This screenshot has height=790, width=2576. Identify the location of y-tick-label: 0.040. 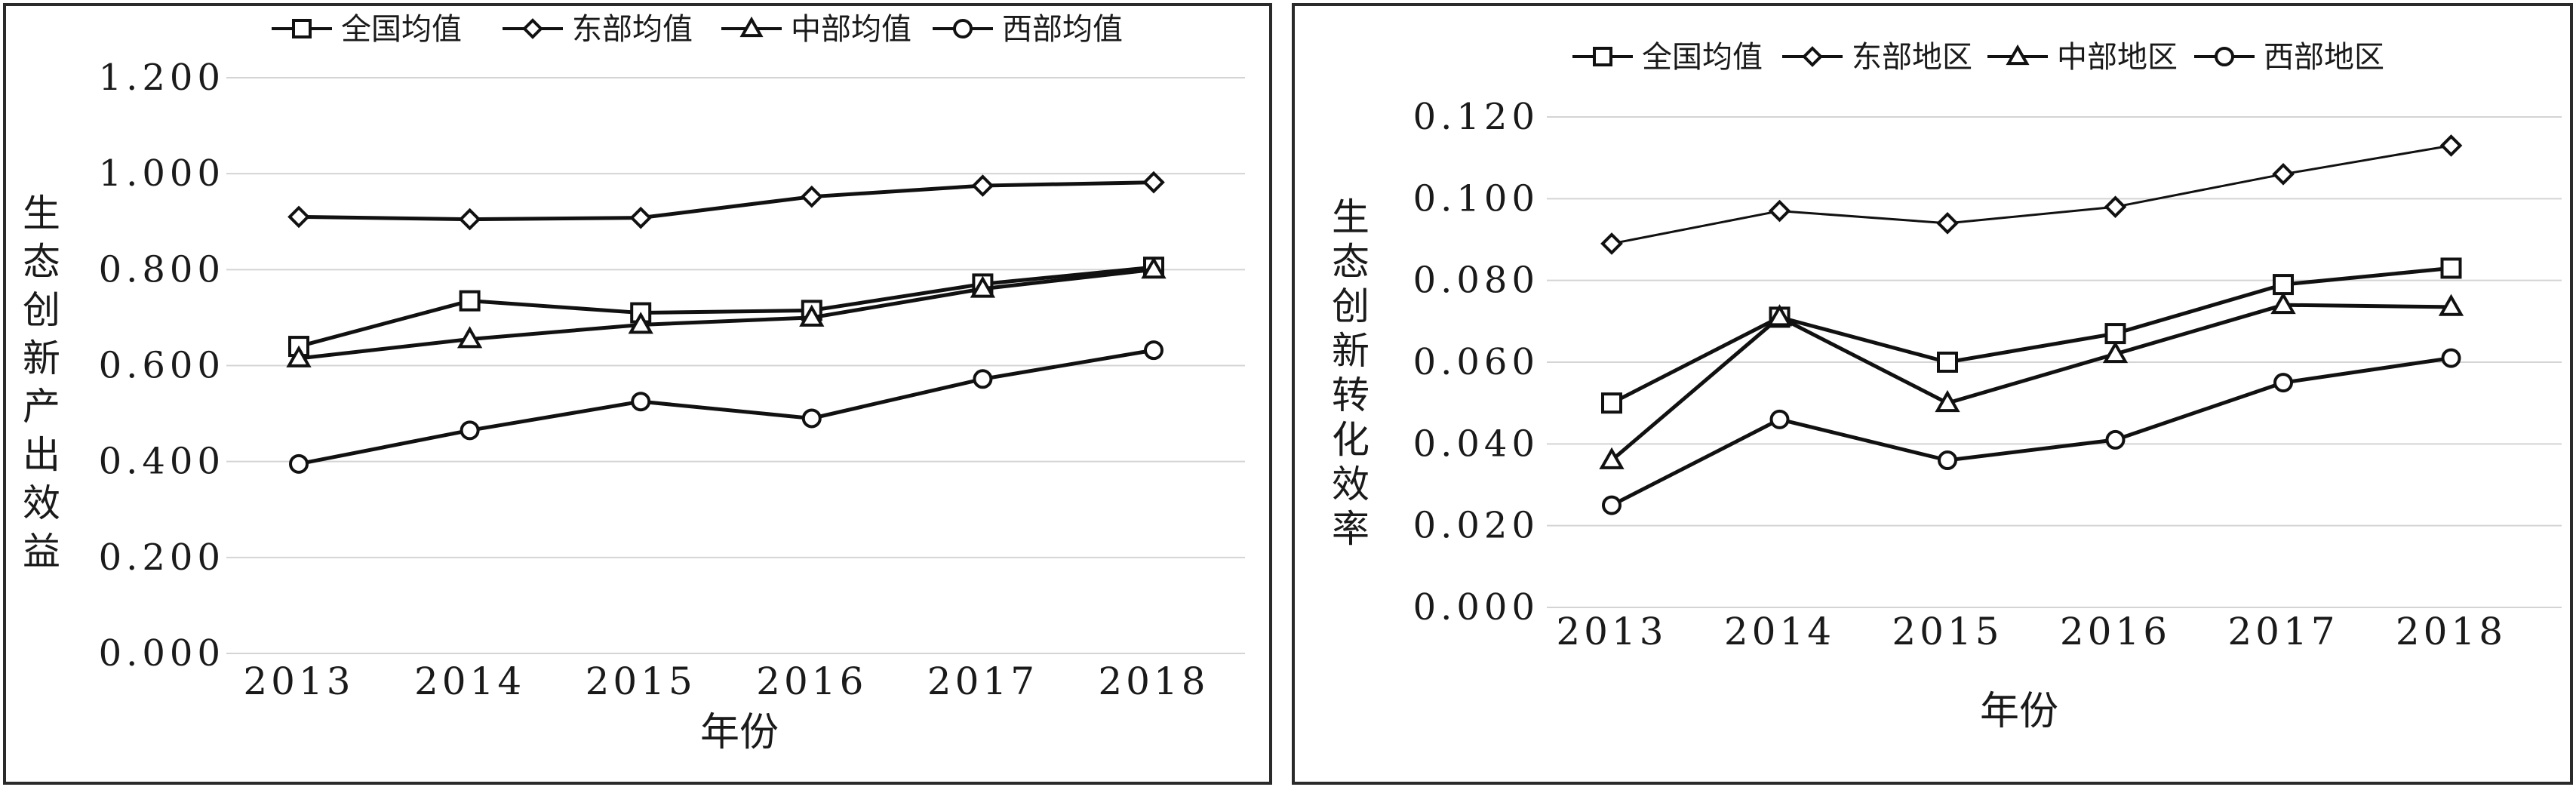
(1476, 444).